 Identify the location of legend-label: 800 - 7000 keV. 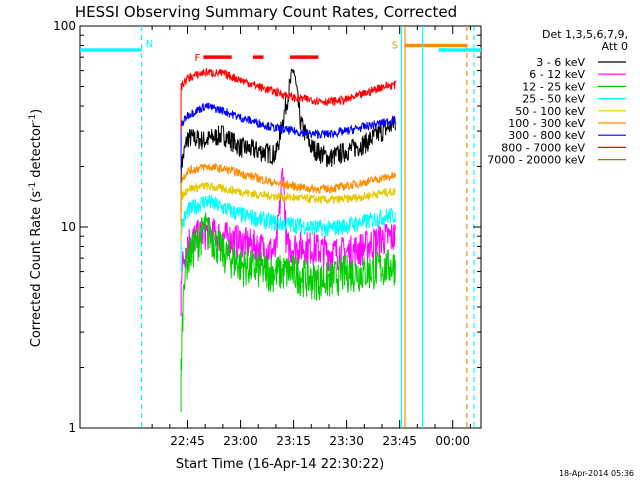
(543, 147).